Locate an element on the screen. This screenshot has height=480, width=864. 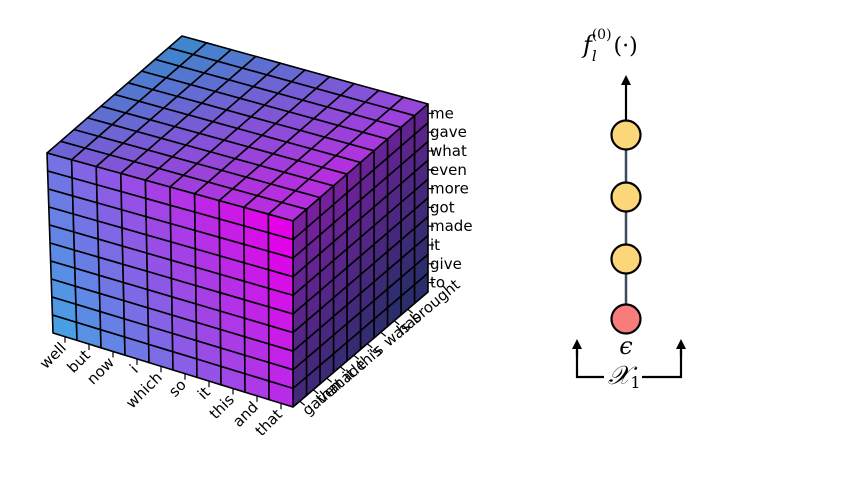
z-axis-label: more is located at coordinates (449, 189).